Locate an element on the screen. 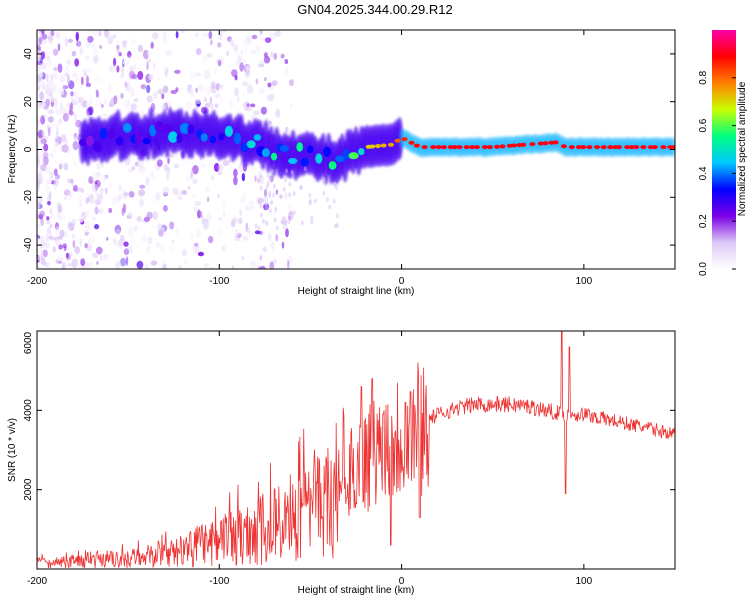 This screenshot has height=600, width=750. colorbar-tick-label: 0.2 is located at coordinates (703, 221).